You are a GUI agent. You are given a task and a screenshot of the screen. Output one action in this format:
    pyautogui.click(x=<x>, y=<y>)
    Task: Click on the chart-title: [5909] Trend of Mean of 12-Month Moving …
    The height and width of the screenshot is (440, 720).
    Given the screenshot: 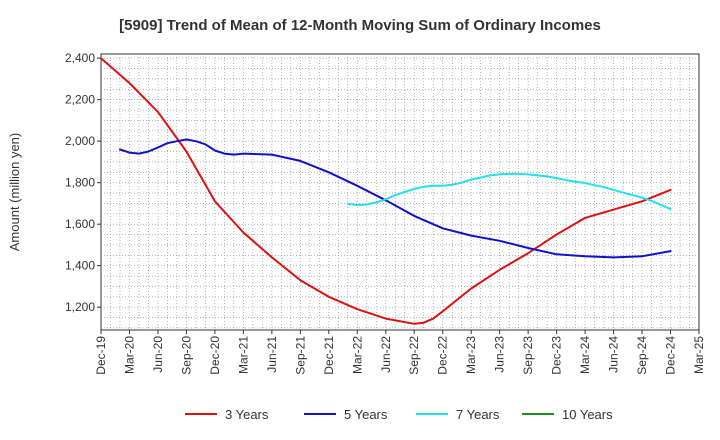 What is the action you would take?
    pyautogui.click(x=360, y=25)
    